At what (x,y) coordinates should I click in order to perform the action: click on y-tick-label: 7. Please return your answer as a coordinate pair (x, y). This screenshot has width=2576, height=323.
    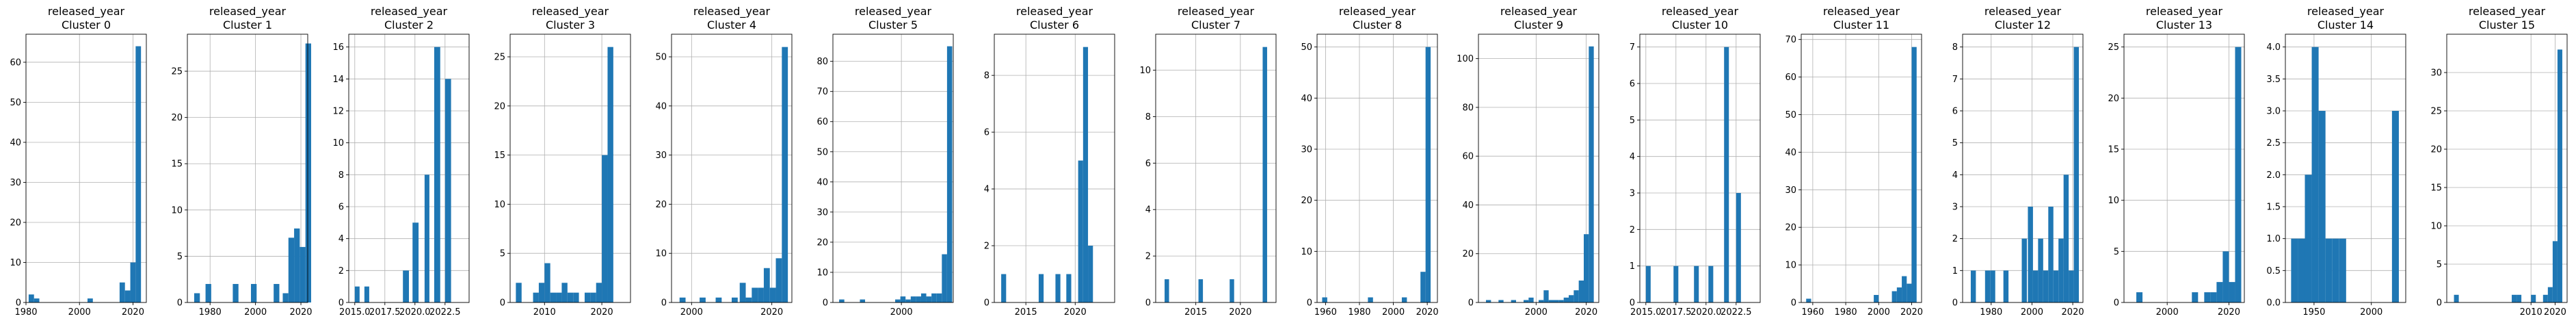
    Looking at the image, I should click on (1632, 47).